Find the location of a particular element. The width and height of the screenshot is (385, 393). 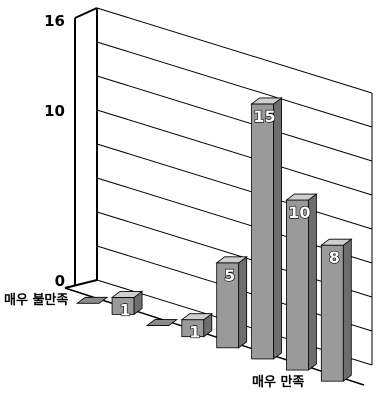

bar-8: 8 is located at coordinates (336, 310).